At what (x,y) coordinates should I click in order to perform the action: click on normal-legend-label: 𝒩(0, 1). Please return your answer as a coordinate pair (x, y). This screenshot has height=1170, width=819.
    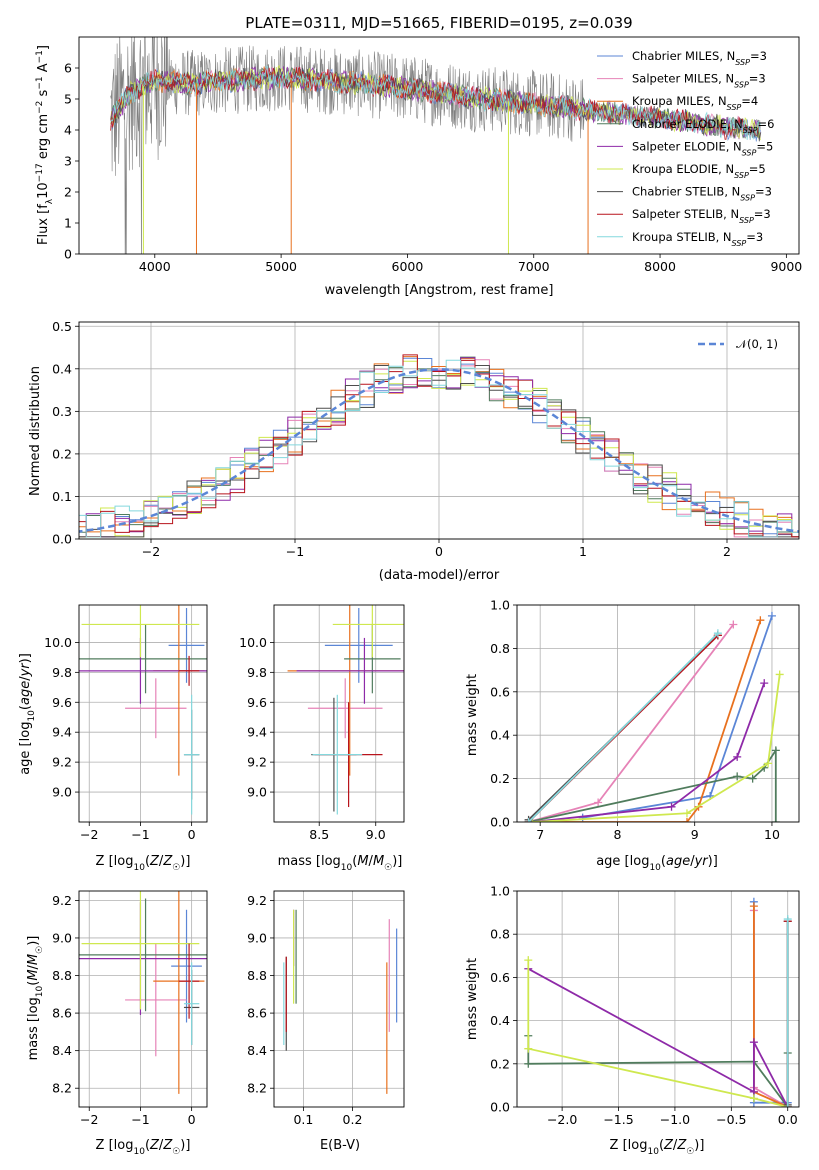
    Looking at the image, I should click on (757, 344).